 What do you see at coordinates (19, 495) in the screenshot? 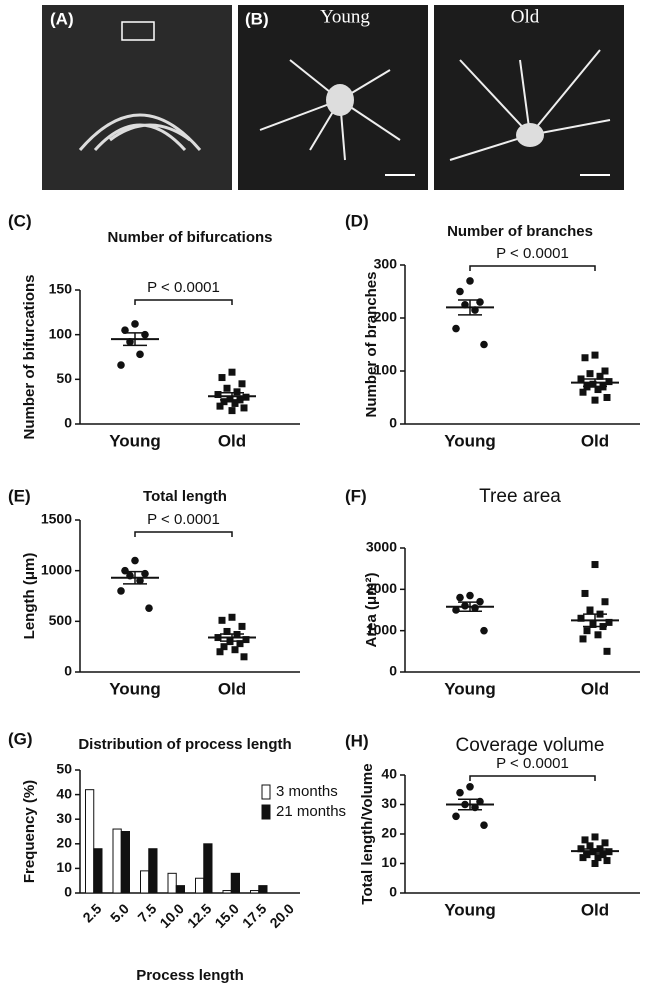
I see `panel-label: (E)` at bounding box center [19, 495].